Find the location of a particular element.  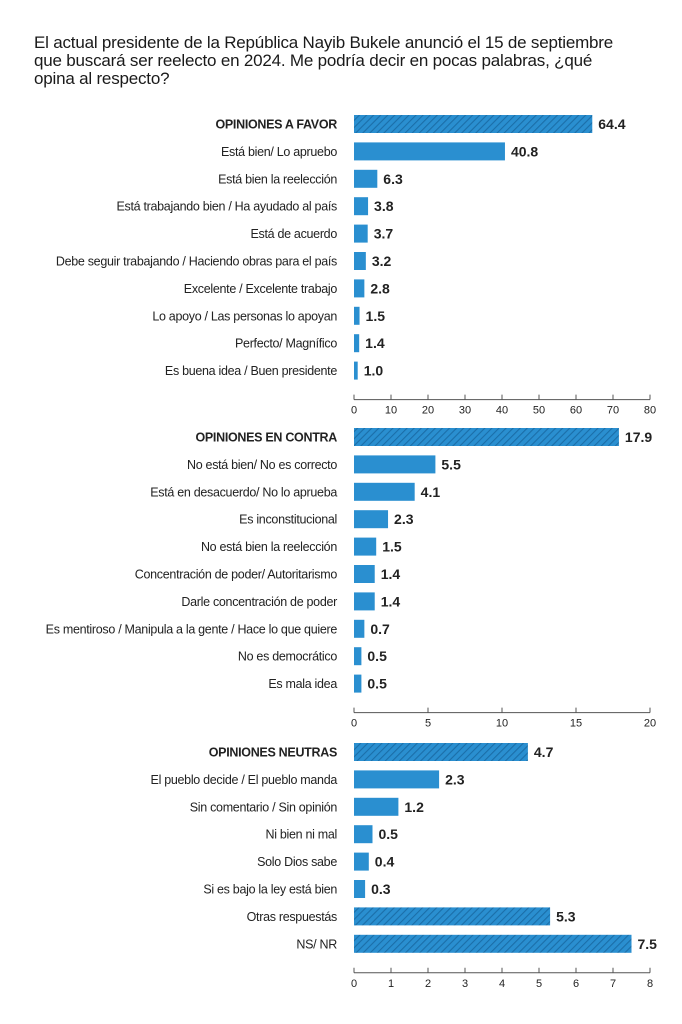

category-label: Es buena idea / Buen presidente is located at coordinates (251, 371).